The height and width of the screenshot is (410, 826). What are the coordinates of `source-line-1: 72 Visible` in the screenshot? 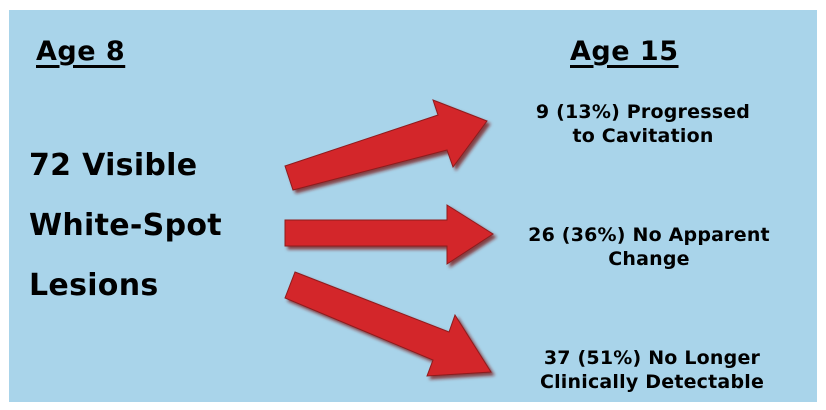 It's located at (113, 165).